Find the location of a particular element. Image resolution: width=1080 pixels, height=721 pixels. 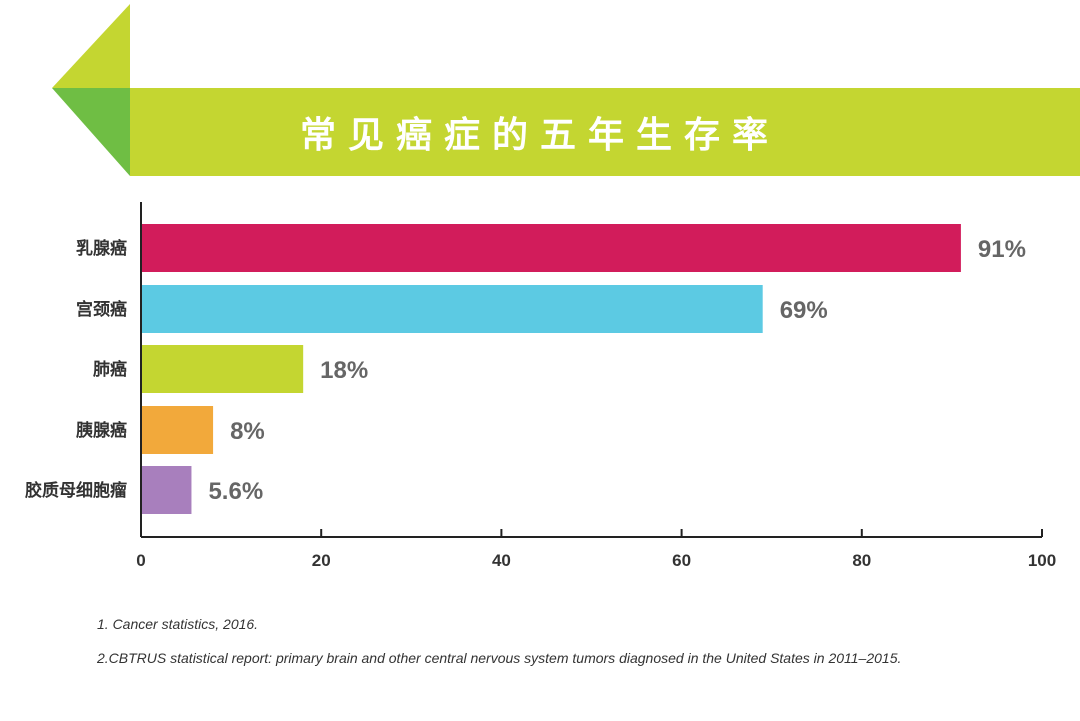

value-label-1: 91% is located at coordinates (1002, 249).